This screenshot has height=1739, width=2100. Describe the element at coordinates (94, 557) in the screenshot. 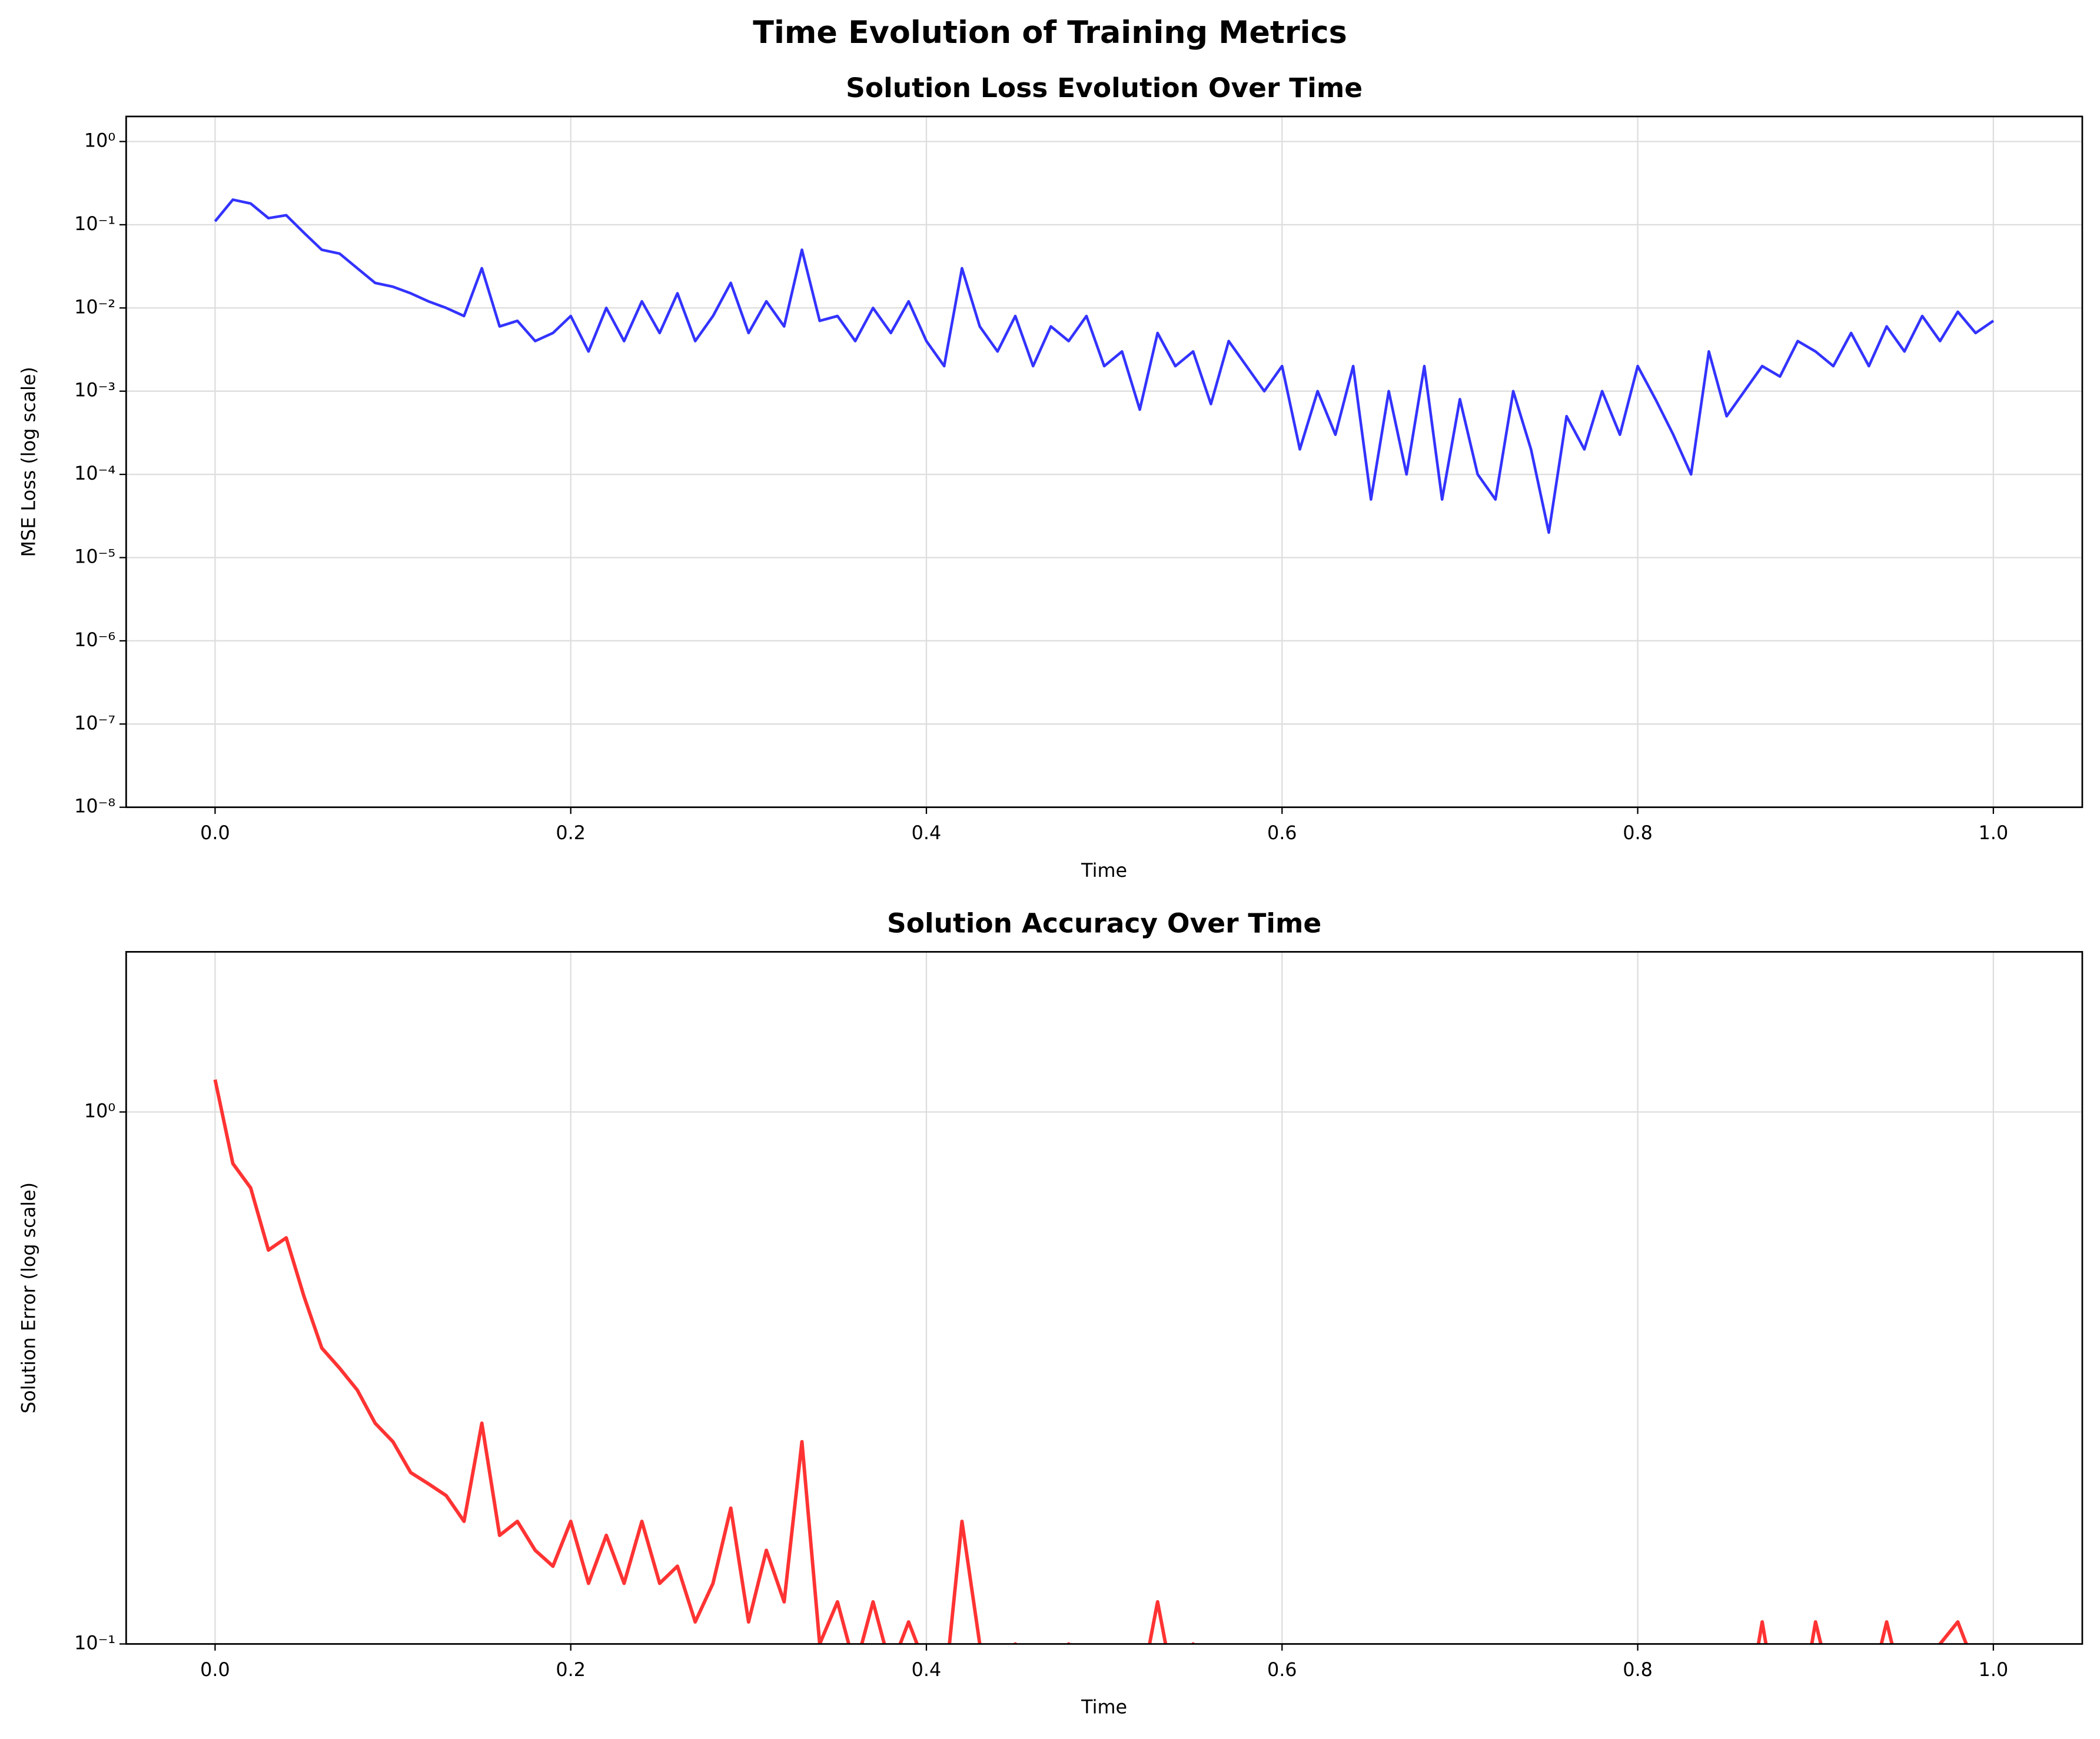

I see `y-tick-label: 10⁻⁵` at that location.